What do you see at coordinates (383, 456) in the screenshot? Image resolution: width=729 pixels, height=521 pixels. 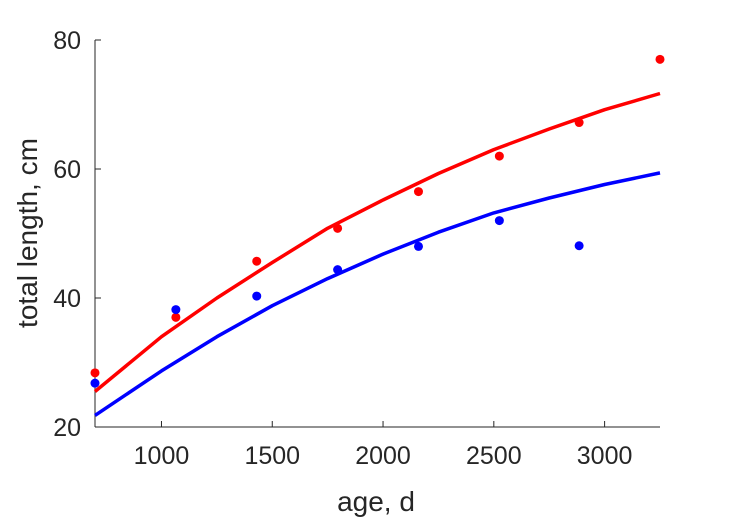 I see `x-tick-label: 2000` at bounding box center [383, 456].